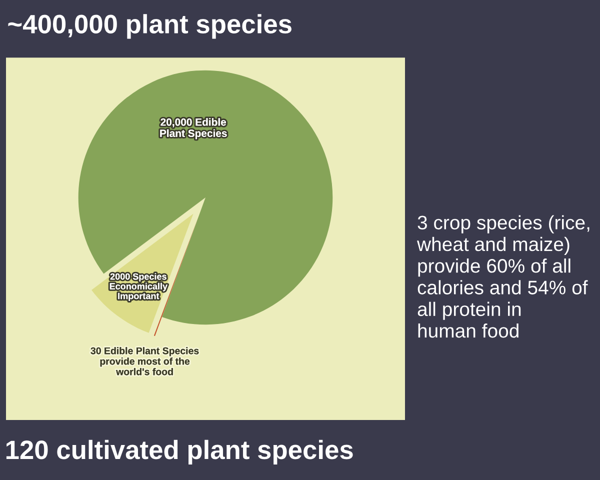 The image size is (600, 480). What do you see at coordinates (503, 276) in the screenshot?
I see `text: 3 crop species (rice, wheat and maize) provide 60% of all calories and 54% of all protein in human food` at bounding box center [503, 276].